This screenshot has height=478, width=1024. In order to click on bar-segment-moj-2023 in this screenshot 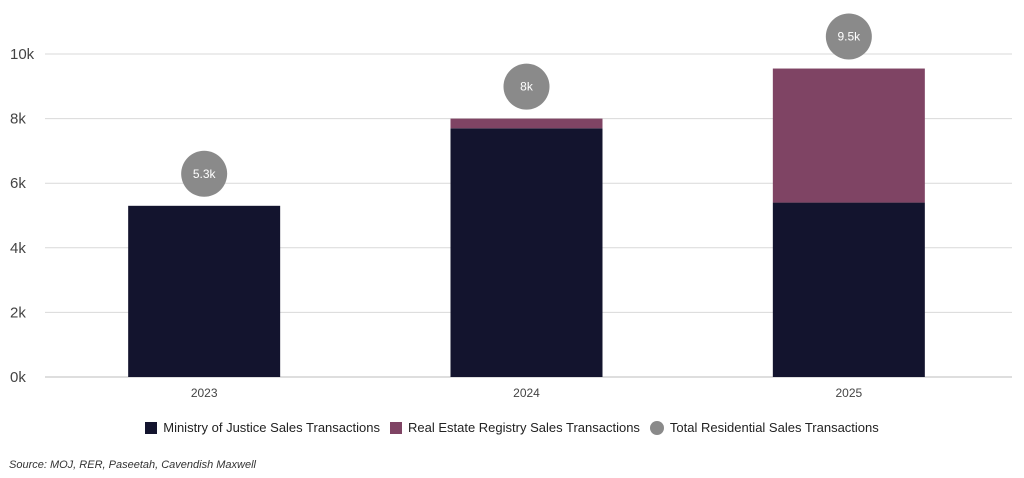, I will do `click(204, 291)`.